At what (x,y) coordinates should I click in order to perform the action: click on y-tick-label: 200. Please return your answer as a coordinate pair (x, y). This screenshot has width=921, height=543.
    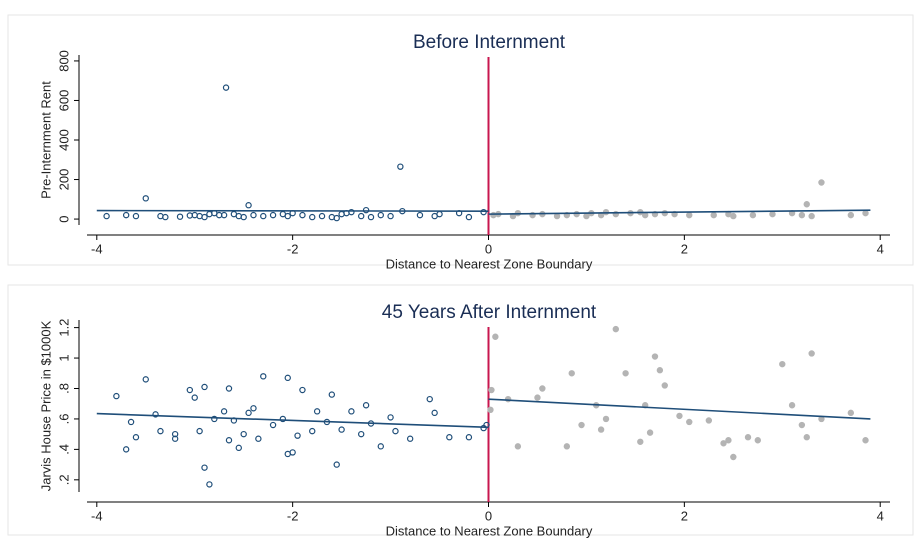
    Looking at the image, I should click on (63, 180).